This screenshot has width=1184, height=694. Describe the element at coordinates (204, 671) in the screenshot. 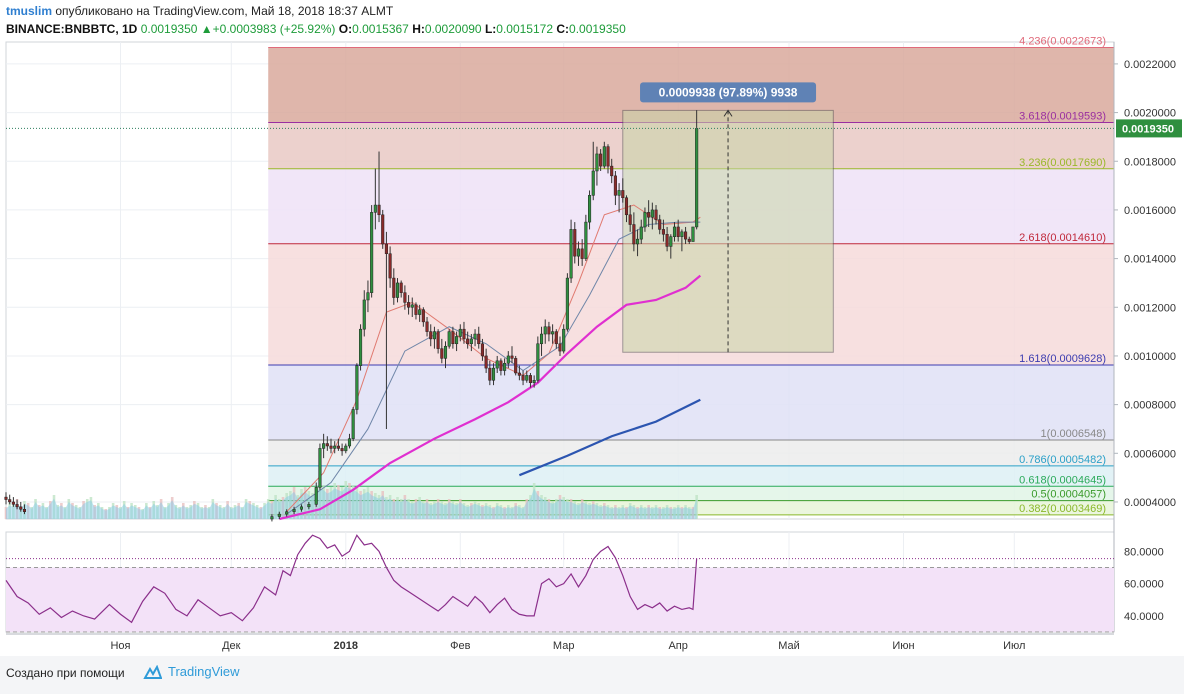

I see `brand-name: TradingView` at that location.